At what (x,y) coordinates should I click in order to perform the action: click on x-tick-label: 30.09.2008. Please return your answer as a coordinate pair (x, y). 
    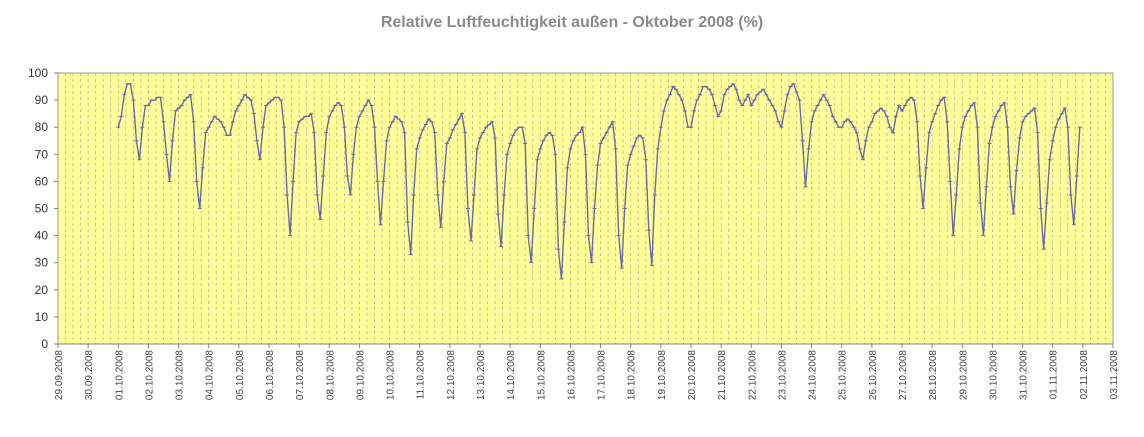
    Looking at the image, I should click on (89, 375).